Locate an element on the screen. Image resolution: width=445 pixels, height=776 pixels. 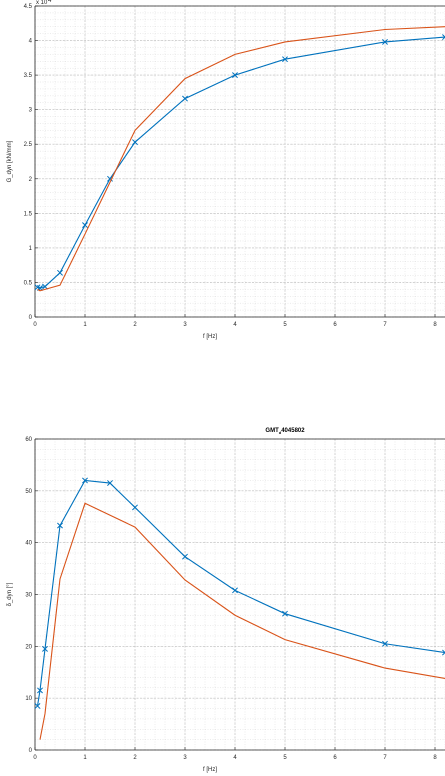
y-axis-label: δ_dyn [°] is located at coordinates (10, 594).